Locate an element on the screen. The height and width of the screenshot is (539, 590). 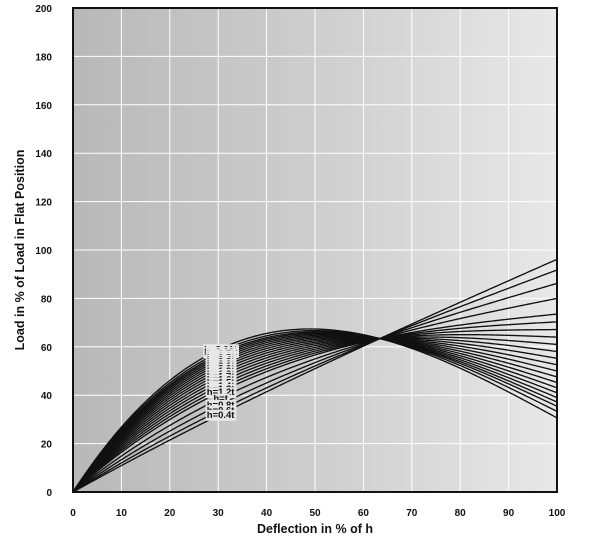
y-tick-label: 120 is located at coordinates (43, 203).